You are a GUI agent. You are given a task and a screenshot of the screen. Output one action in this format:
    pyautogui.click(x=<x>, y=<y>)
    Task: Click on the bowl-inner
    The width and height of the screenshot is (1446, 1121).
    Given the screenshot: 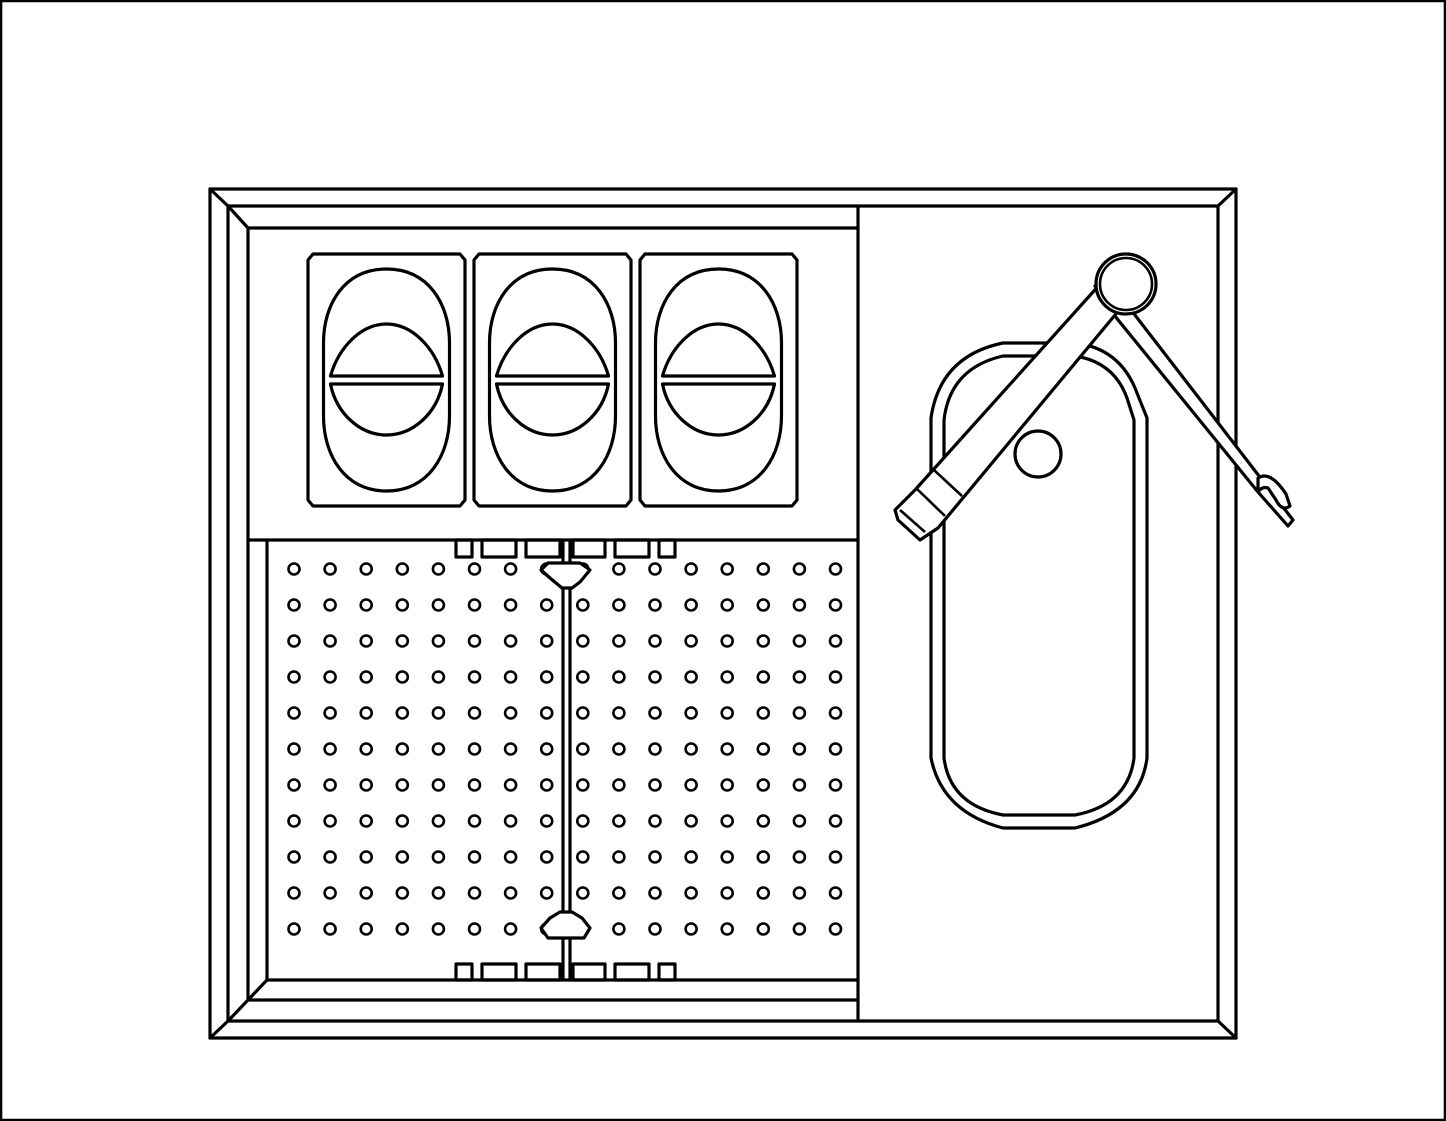 What is the action you would take?
    pyautogui.click(x=1039, y=585)
    